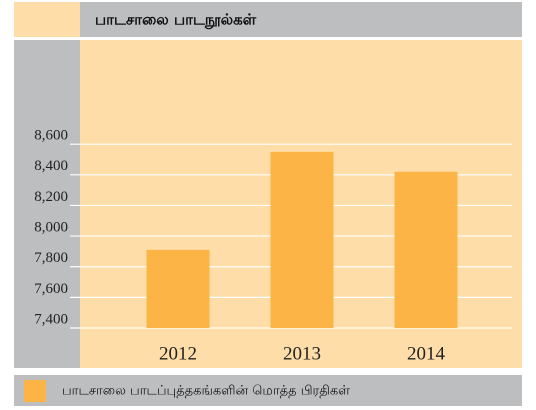 Image resolution: width=536 pixels, height=410 pixels. I want to click on header-bar, so click(301, 19).